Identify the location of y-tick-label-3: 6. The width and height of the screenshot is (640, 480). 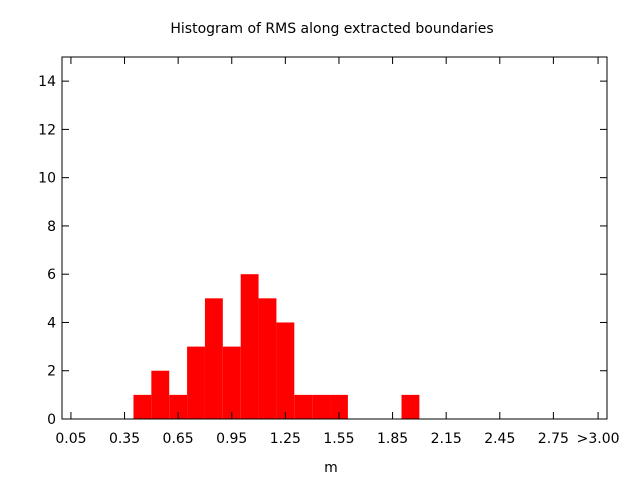
(51, 275).